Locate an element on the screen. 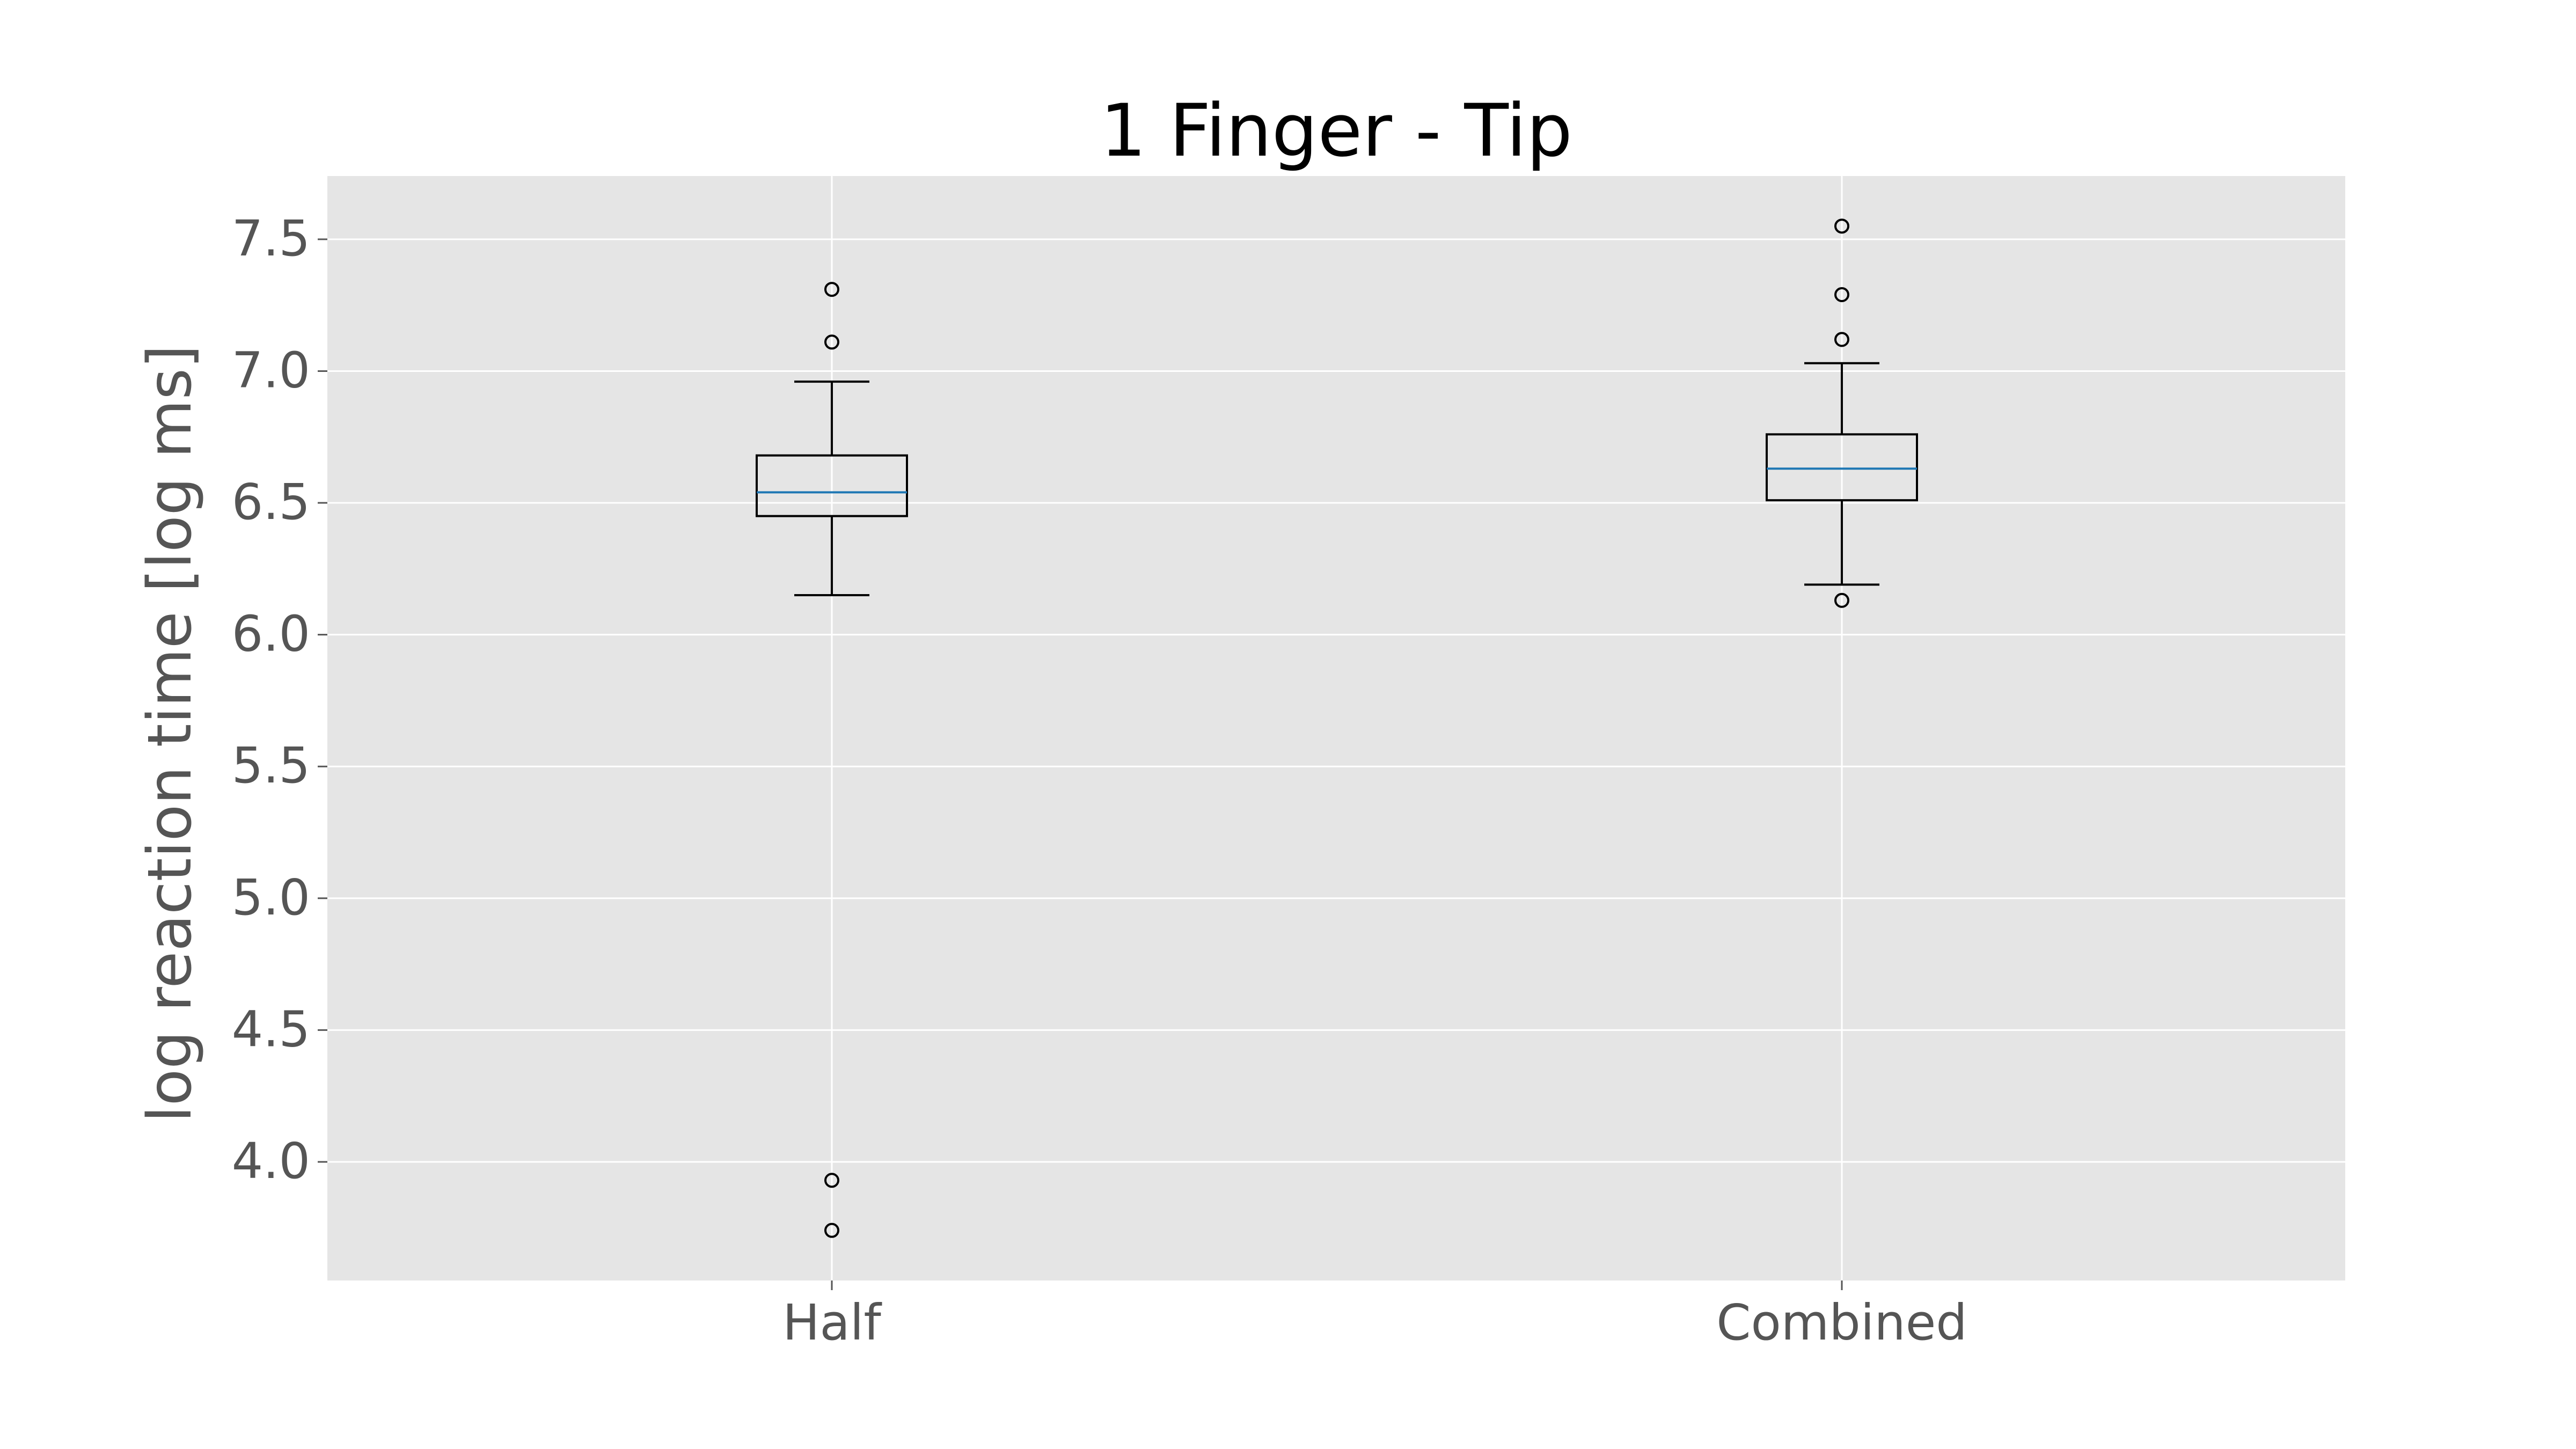  y-tick-label: 5.0 is located at coordinates (271, 897).